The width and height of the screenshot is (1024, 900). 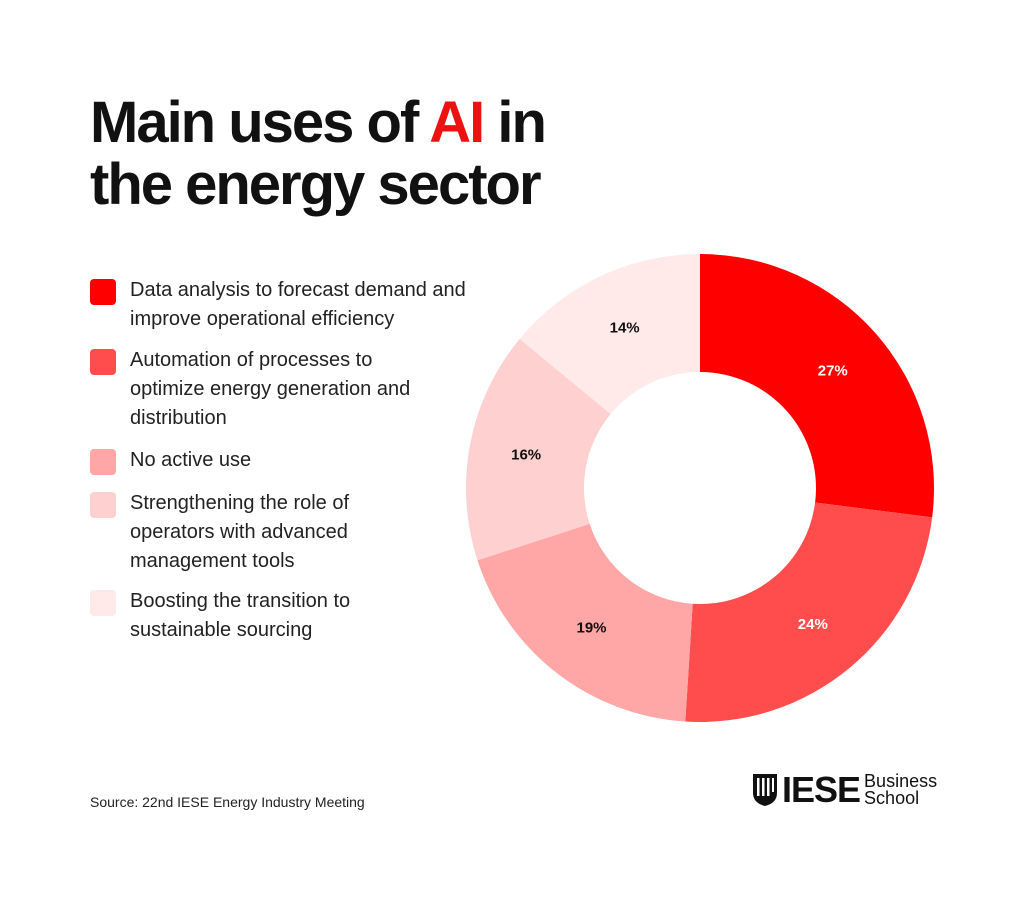 I want to click on legend-label: No active use, so click(x=191, y=460).